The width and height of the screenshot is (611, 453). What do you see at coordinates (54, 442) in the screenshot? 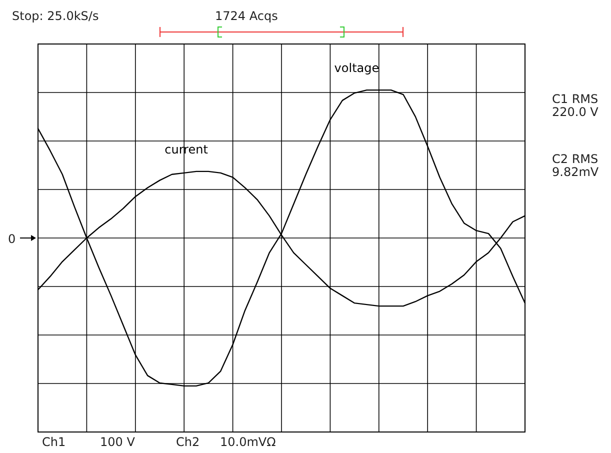
I see `text: Ch1` at bounding box center [54, 442].